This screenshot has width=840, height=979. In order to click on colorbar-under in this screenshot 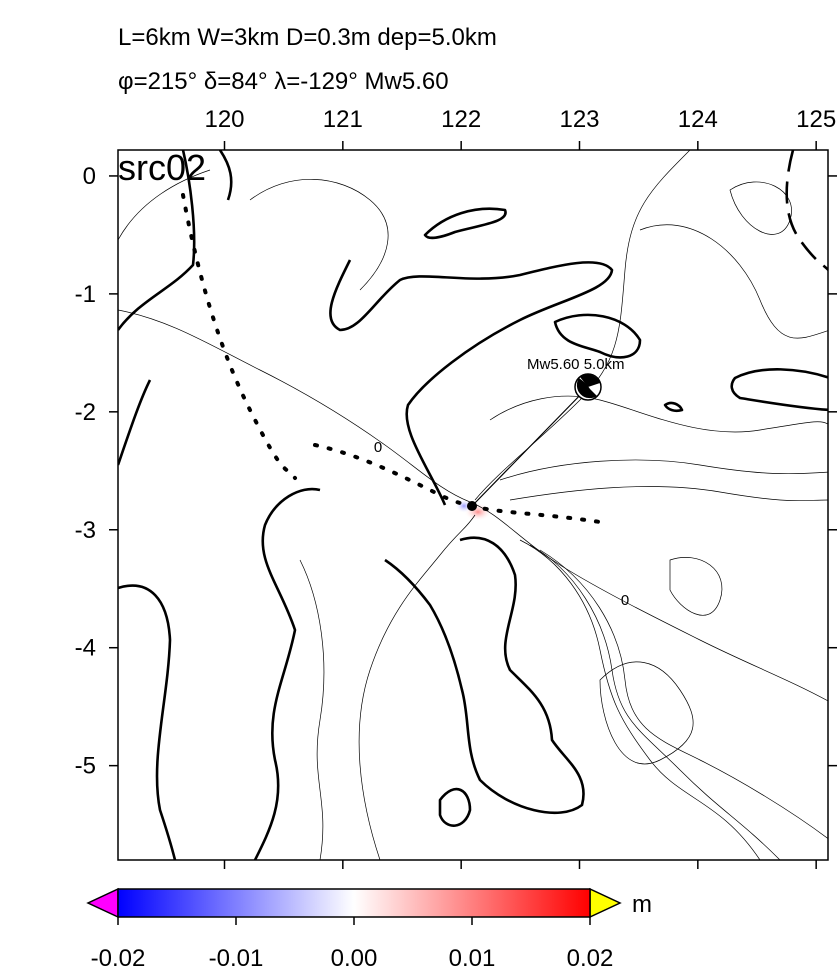, I will do `click(102, 903)`.